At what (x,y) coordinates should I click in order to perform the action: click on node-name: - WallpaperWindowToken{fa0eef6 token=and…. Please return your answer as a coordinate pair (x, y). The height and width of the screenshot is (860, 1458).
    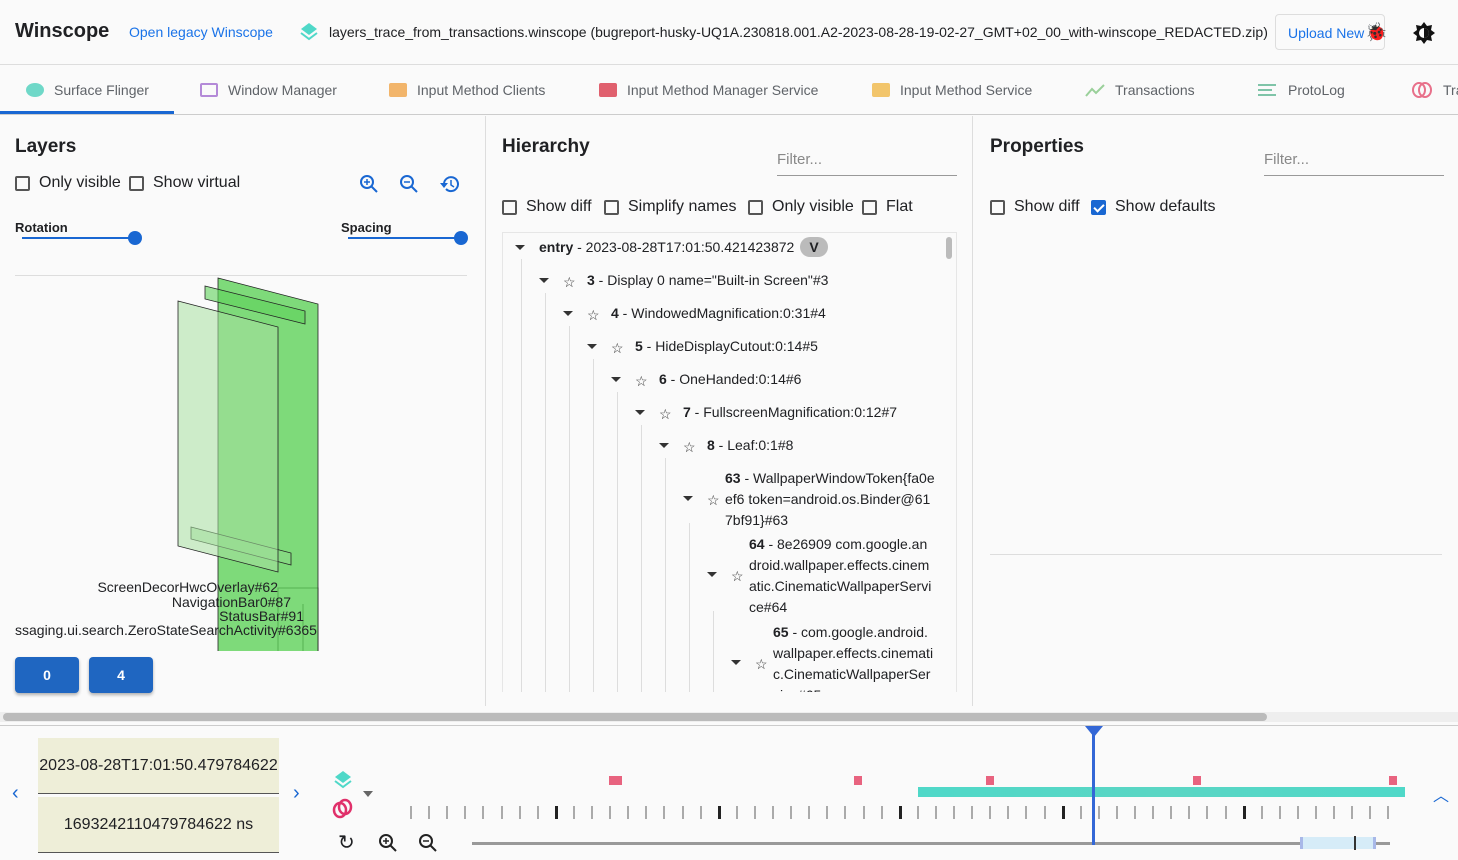
    Looking at the image, I should click on (830, 499).